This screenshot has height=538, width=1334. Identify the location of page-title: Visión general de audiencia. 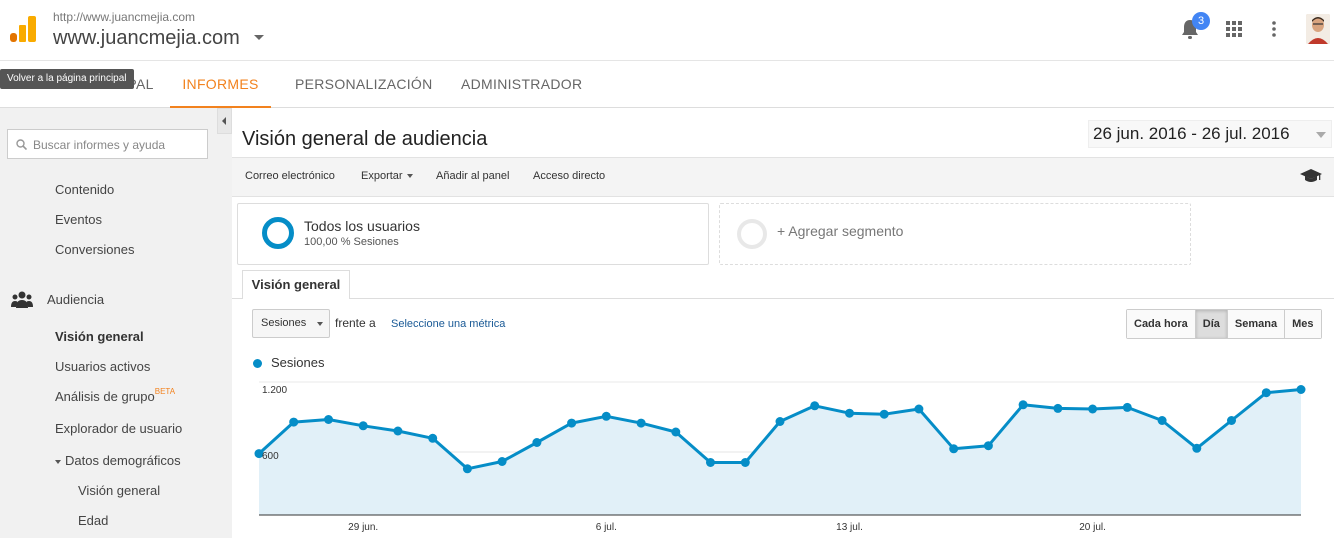
(365, 139).